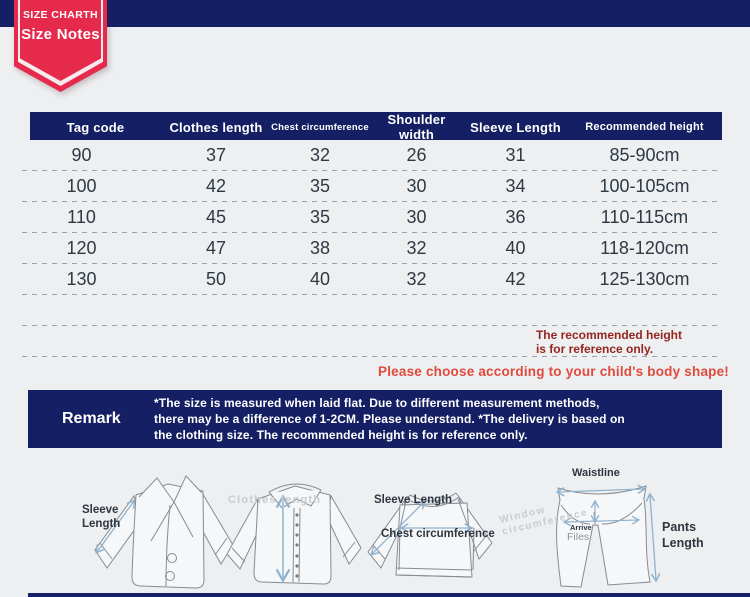 The height and width of the screenshot is (597, 750). What do you see at coordinates (515, 279) in the screenshot?
I see `cell-sleeve: 42` at bounding box center [515, 279].